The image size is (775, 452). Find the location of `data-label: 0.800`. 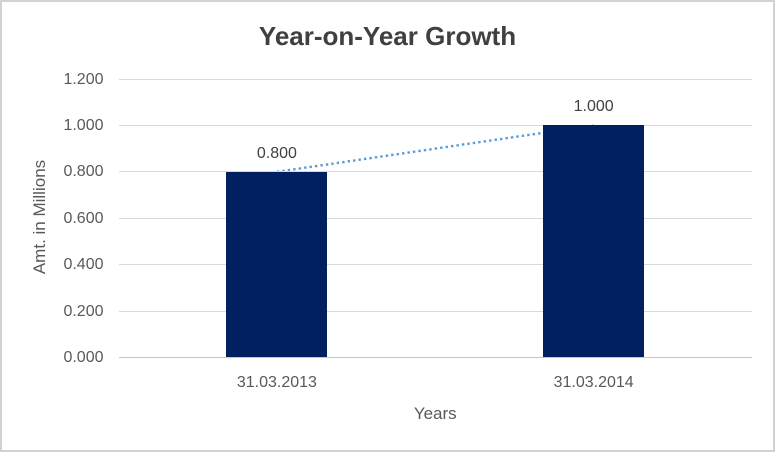

data-label: 0.800 is located at coordinates (276, 153).